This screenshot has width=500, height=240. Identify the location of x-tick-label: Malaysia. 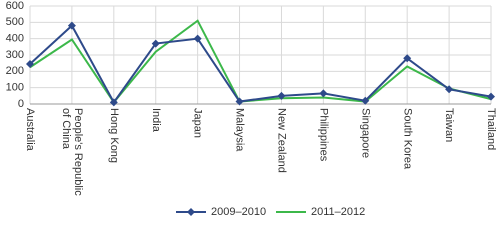
(240, 130).